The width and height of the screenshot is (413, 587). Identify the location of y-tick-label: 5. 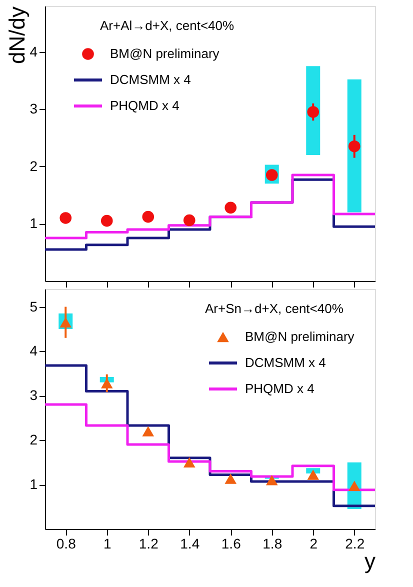
(34, 306).